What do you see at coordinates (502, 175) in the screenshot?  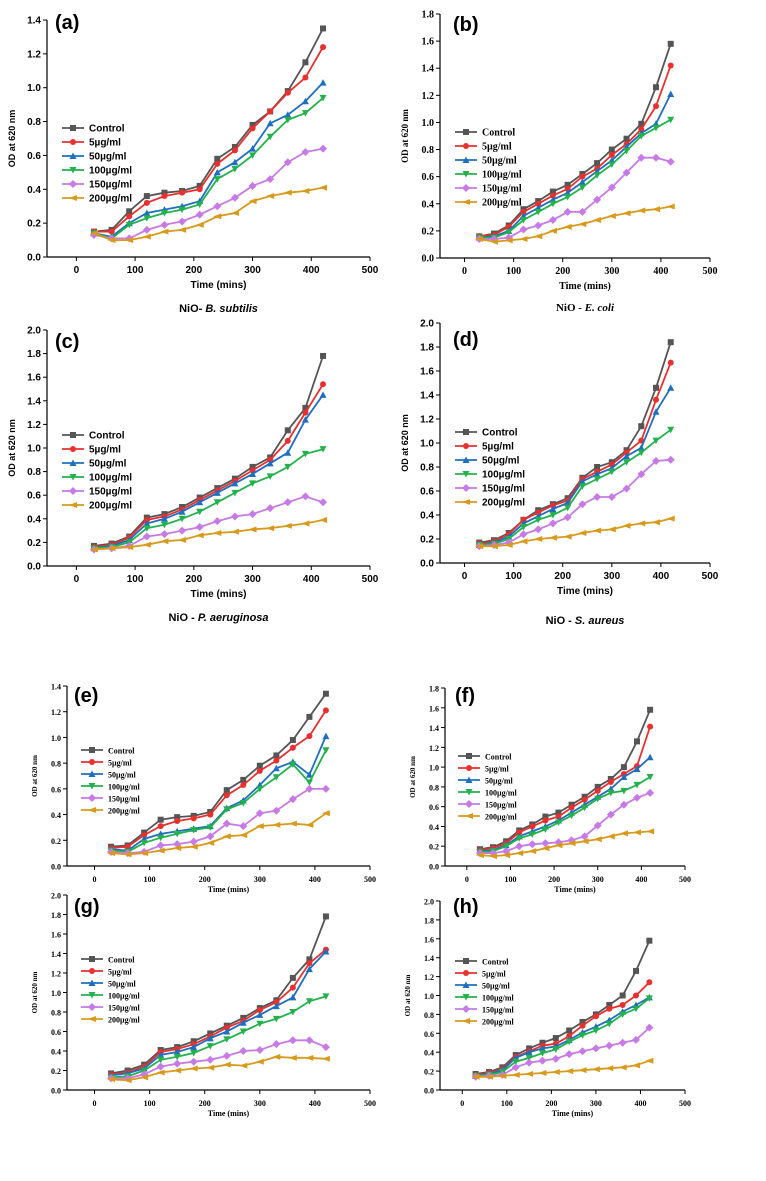 I see `legend-label: 100µg/ml` at bounding box center [502, 175].